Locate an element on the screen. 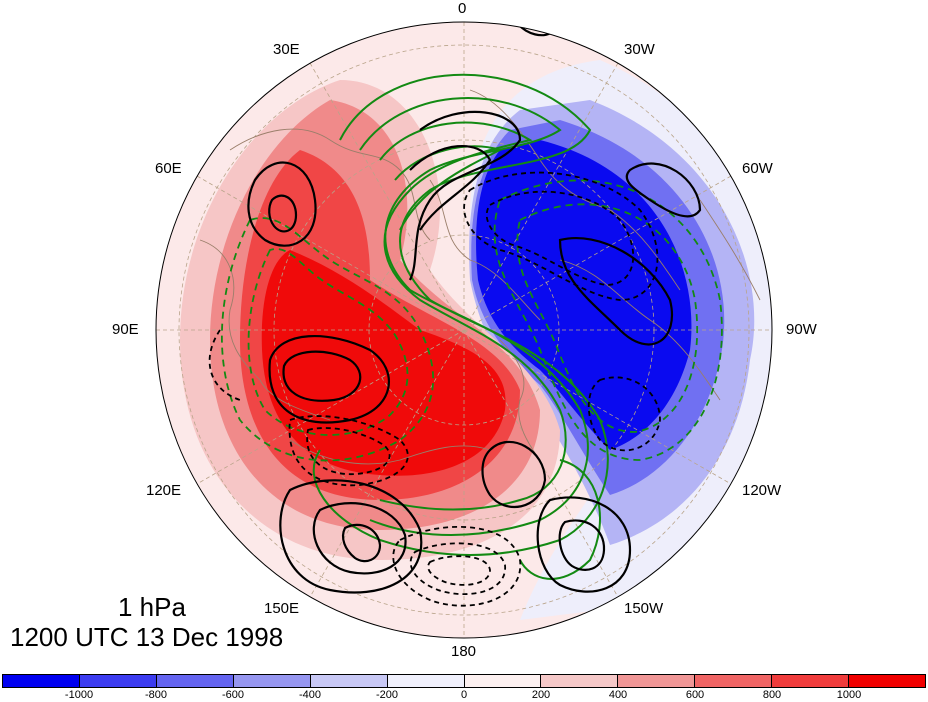  colorbar-tick-label: 600 is located at coordinates (695, 695).